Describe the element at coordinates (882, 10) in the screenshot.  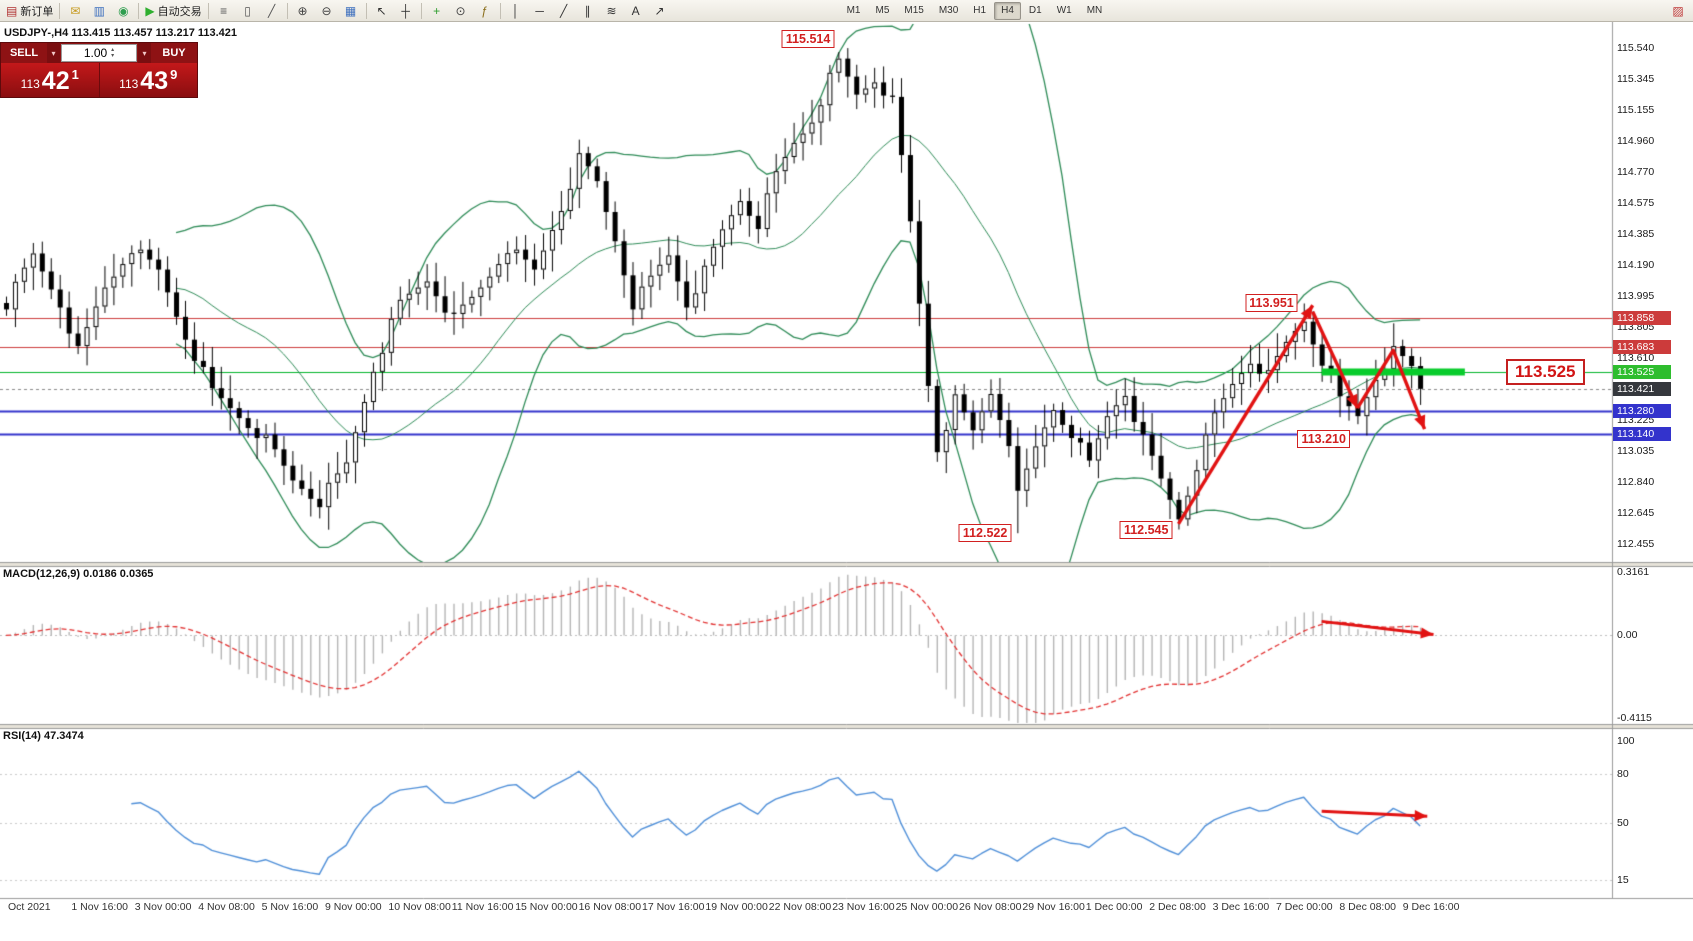
I see `timeframe-button-m5: M5` at that location.